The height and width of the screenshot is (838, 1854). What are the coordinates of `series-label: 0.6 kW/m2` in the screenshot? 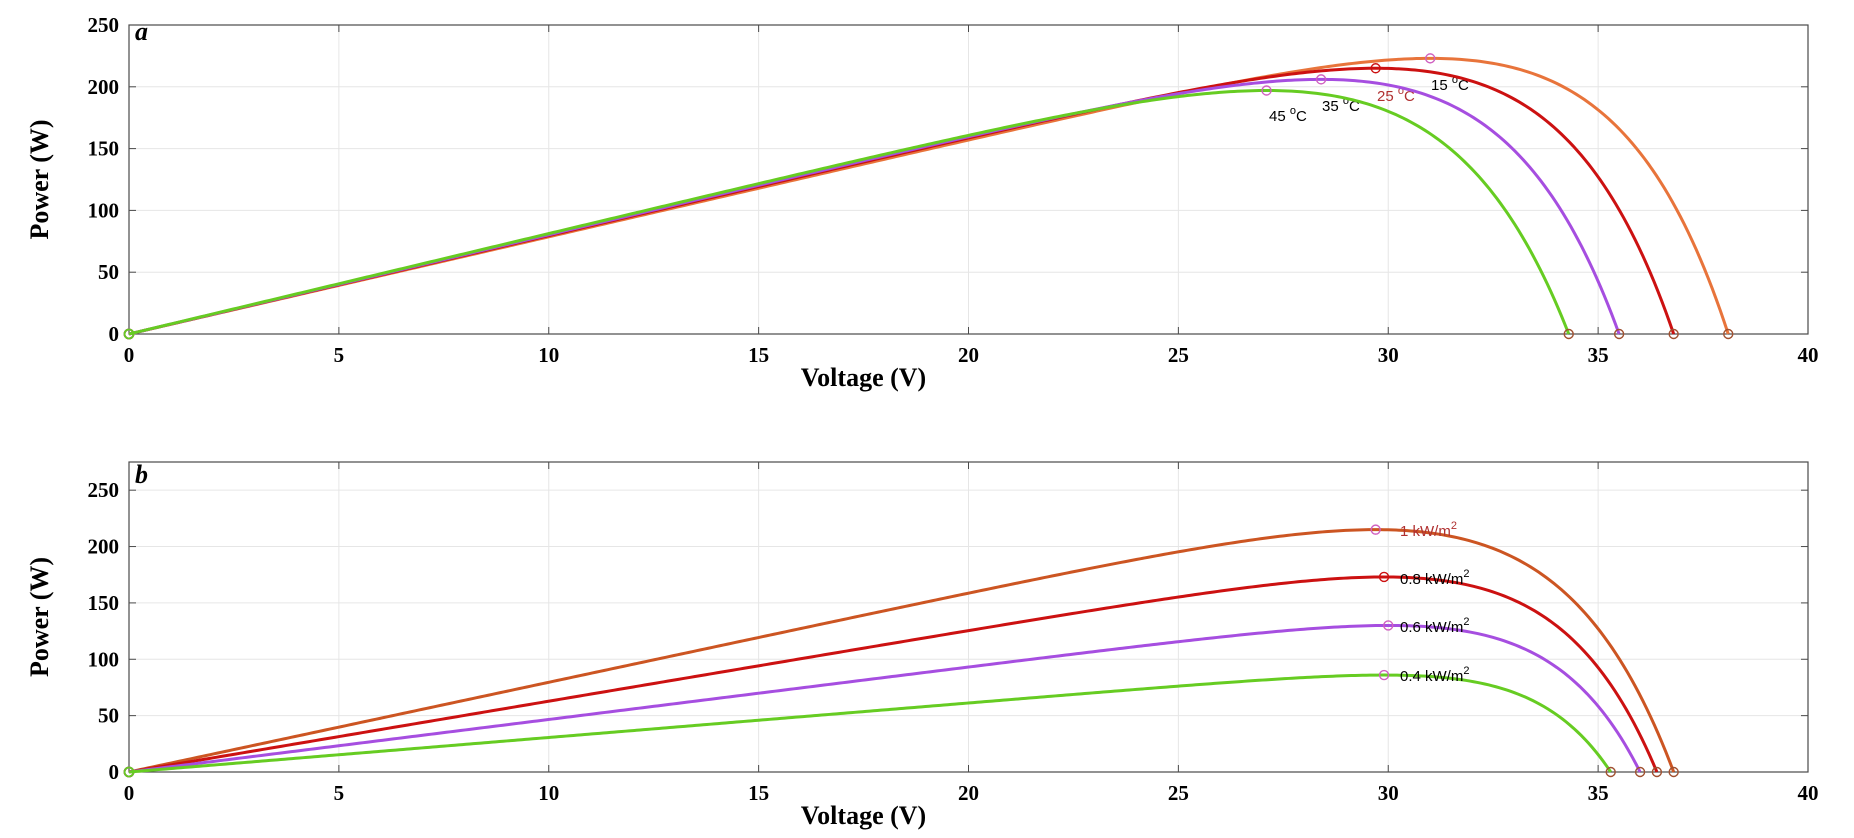 It's located at (1434, 626).